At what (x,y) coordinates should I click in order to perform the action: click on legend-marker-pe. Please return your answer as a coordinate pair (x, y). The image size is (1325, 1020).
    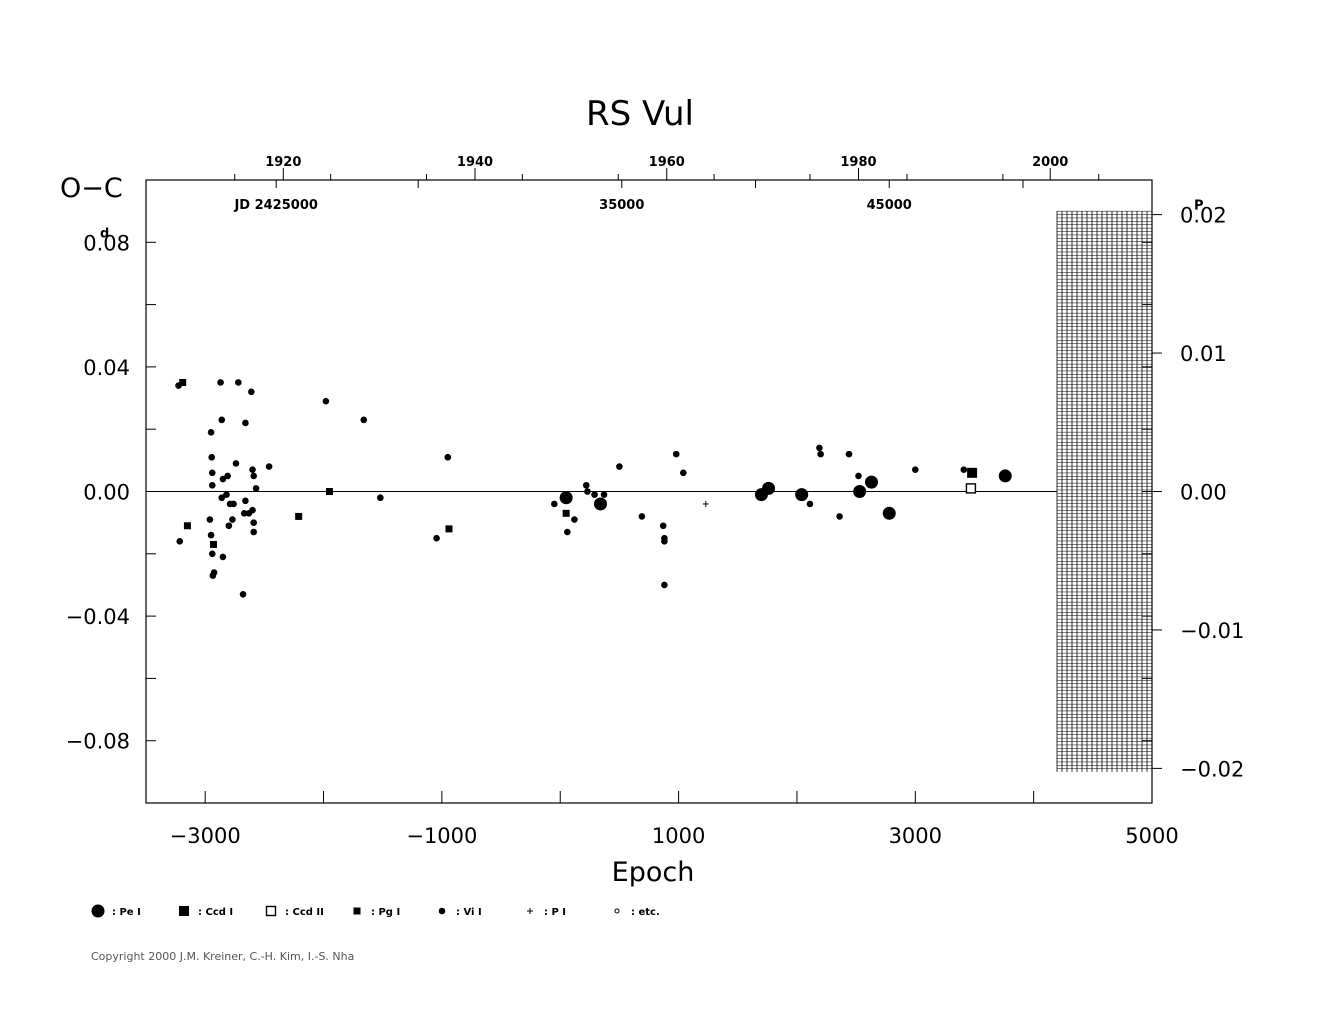
    Looking at the image, I should click on (98, 911).